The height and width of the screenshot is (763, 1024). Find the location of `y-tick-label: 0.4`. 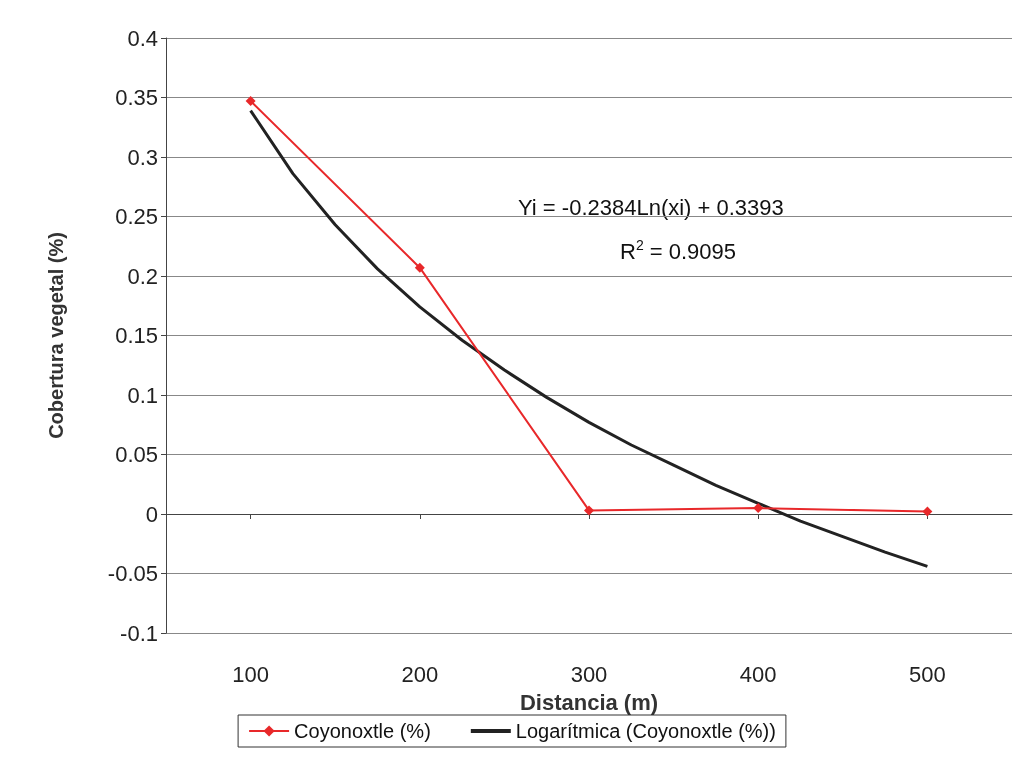

y-tick-label: 0.4 is located at coordinates (142, 38).